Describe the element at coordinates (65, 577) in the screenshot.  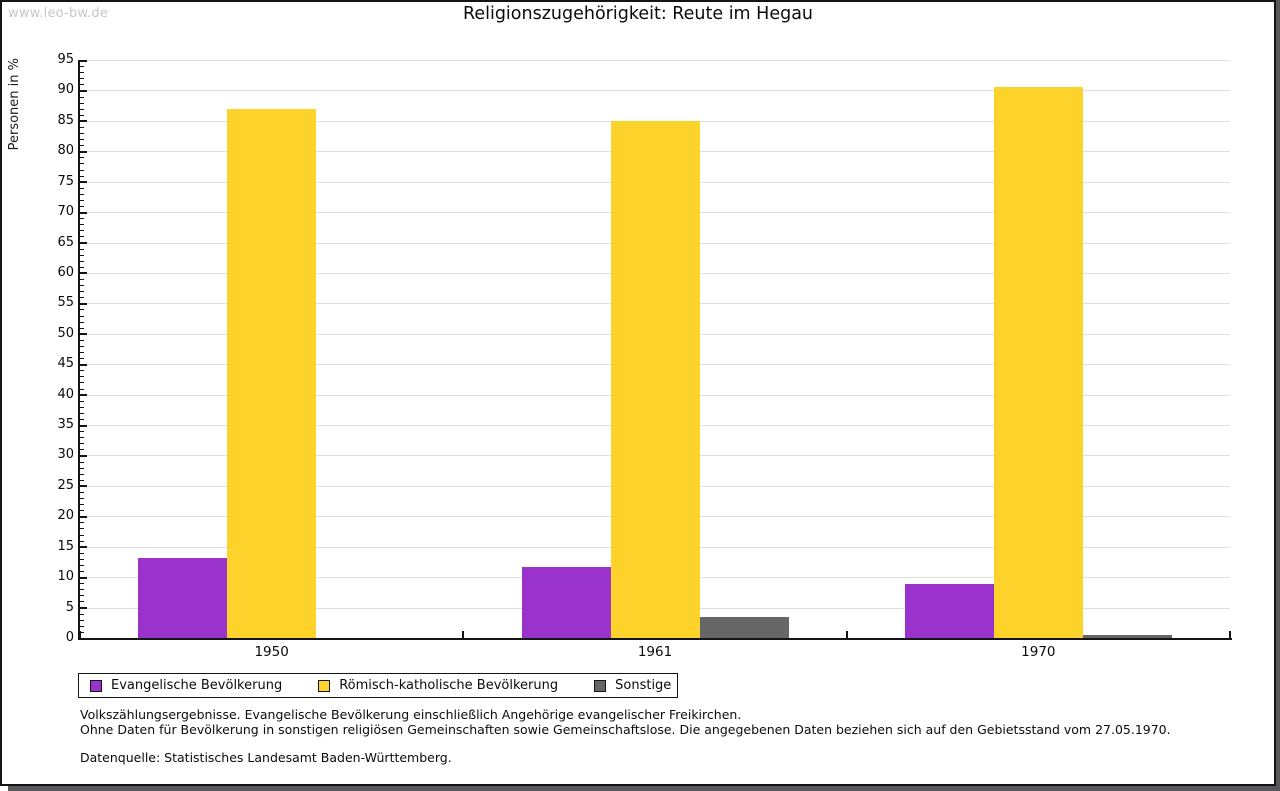
I see `y-tick-label-10: 10` at that location.